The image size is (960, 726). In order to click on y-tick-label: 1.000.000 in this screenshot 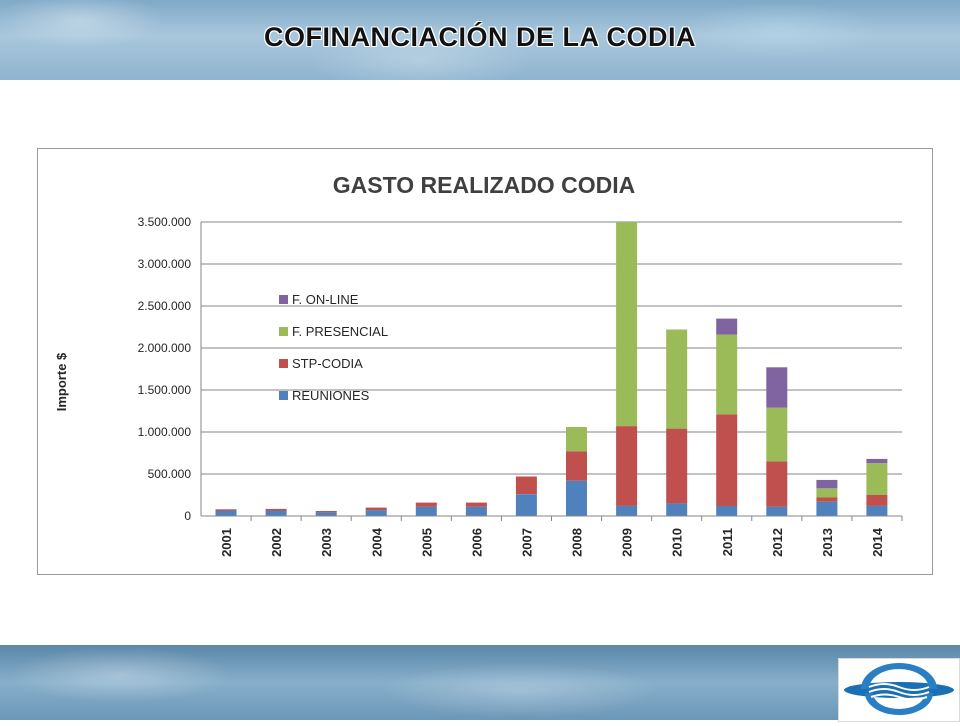, I will do `click(165, 432)`.